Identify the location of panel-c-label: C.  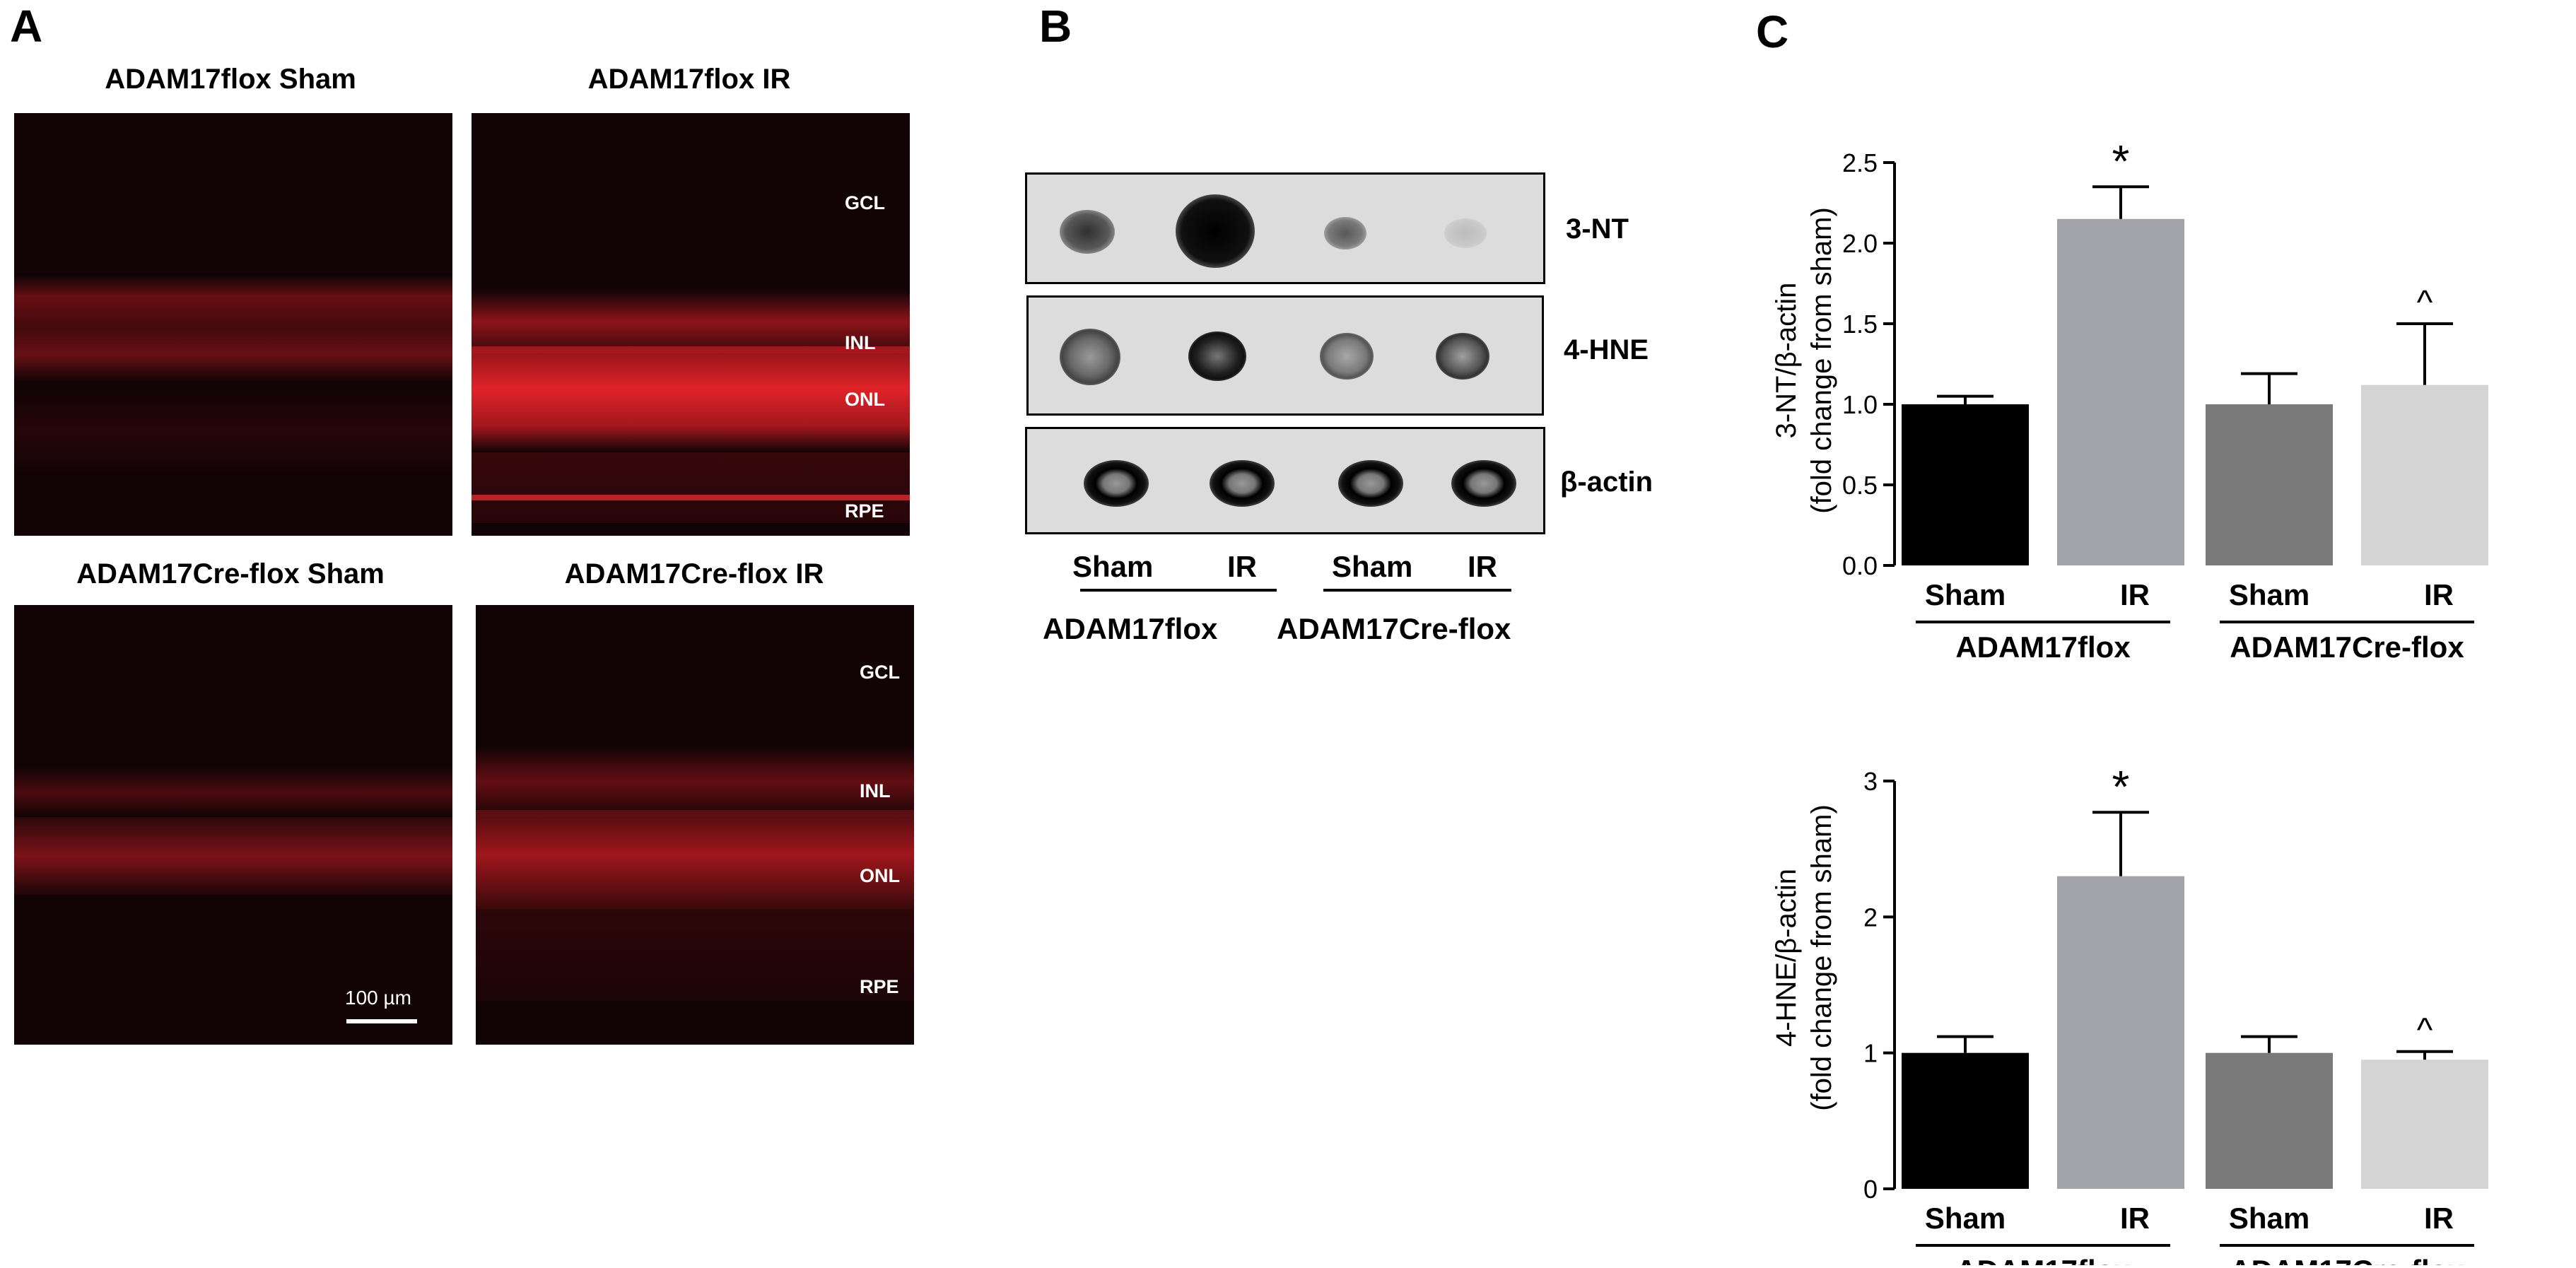
(1772, 32).